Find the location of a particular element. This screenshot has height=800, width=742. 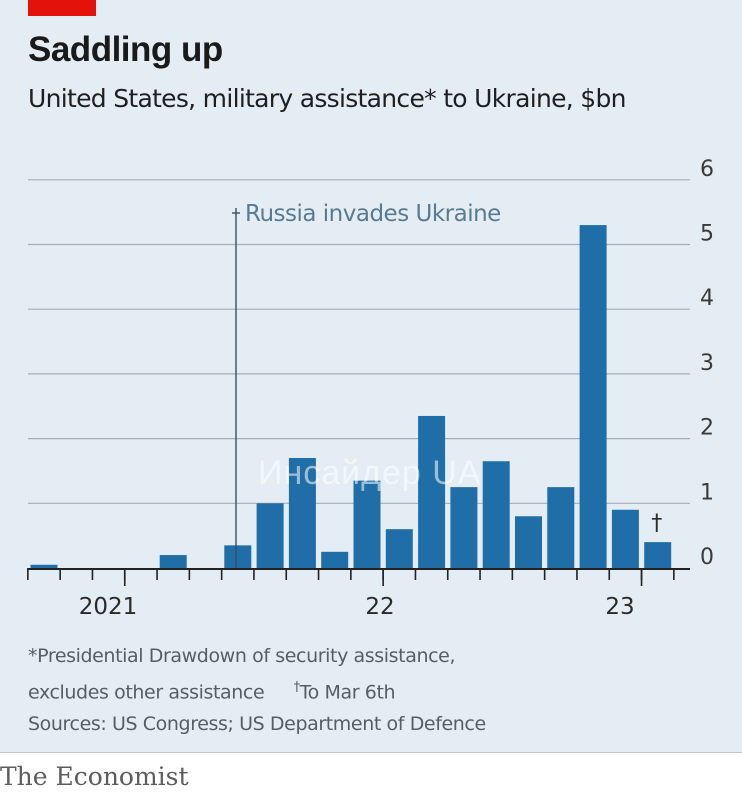

brand-red-tag is located at coordinates (62, 8).